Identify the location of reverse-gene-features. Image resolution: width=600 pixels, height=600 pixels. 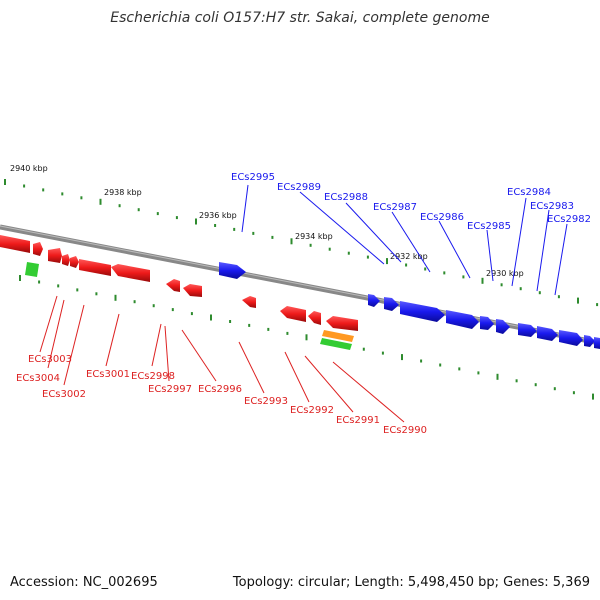
(179, 283).